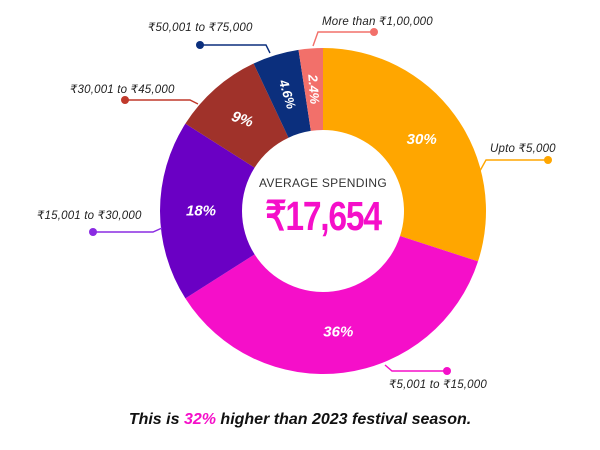 The width and height of the screenshot is (600, 450). Describe the element at coordinates (377, 22) in the screenshot. I see `callout-more-than-1-lakh: More than ₹1,00,000` at that location.